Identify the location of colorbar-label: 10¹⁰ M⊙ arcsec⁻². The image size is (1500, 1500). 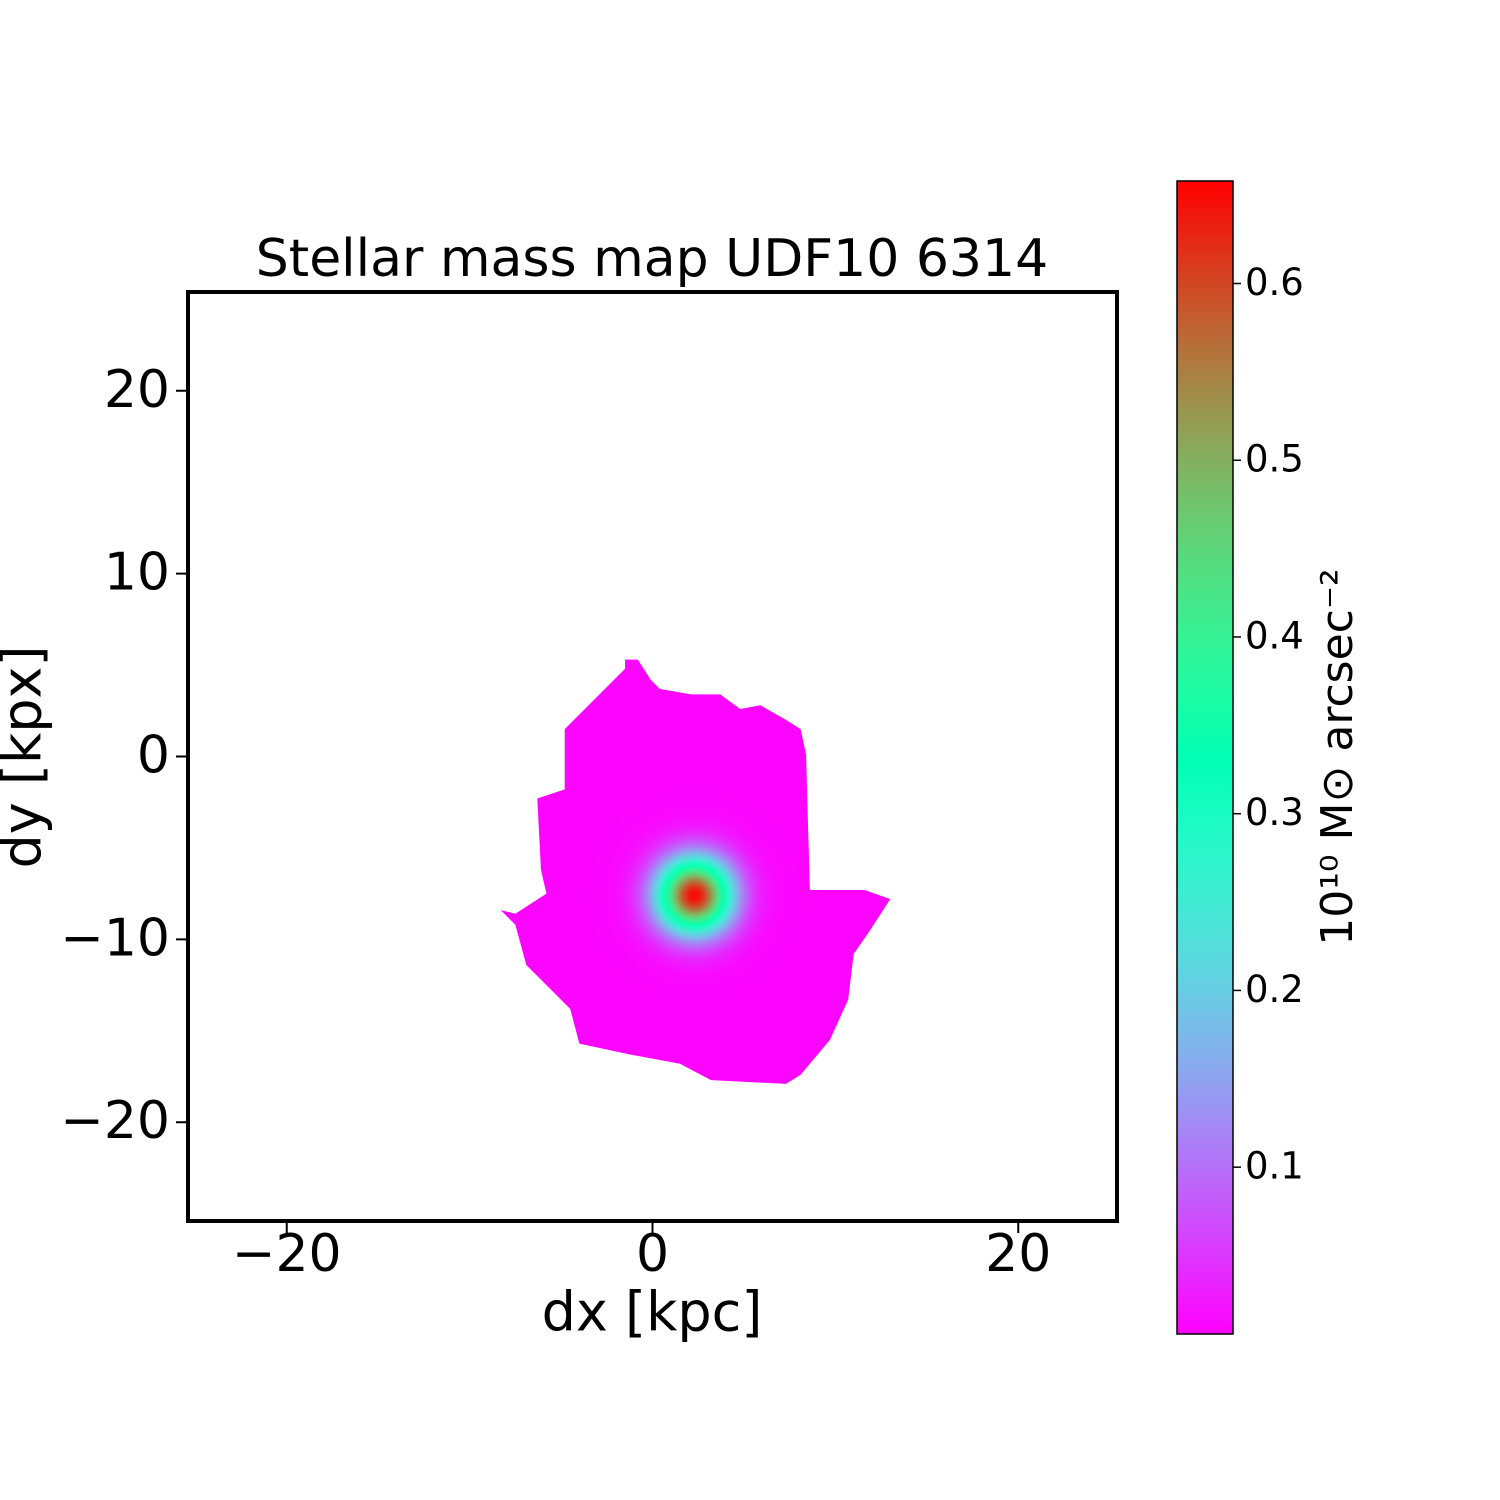
(1337, 756).